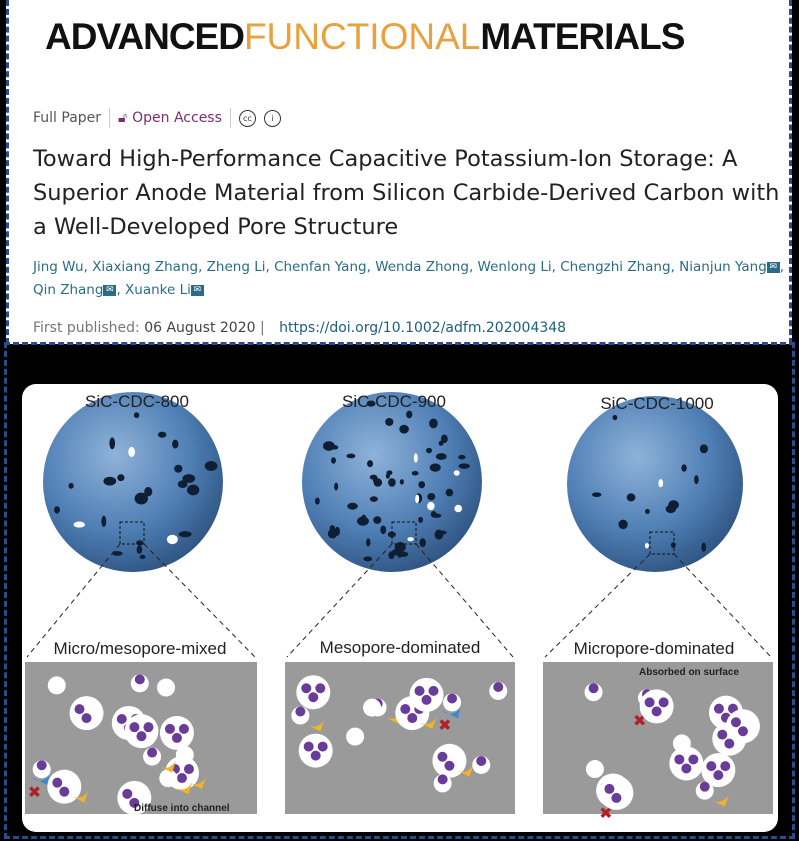  What do you see at coordinates (170, 118) in the screenshot?
I see `open-access-badge: 🔓︎ Open Access` at bounding box center [170, 118].